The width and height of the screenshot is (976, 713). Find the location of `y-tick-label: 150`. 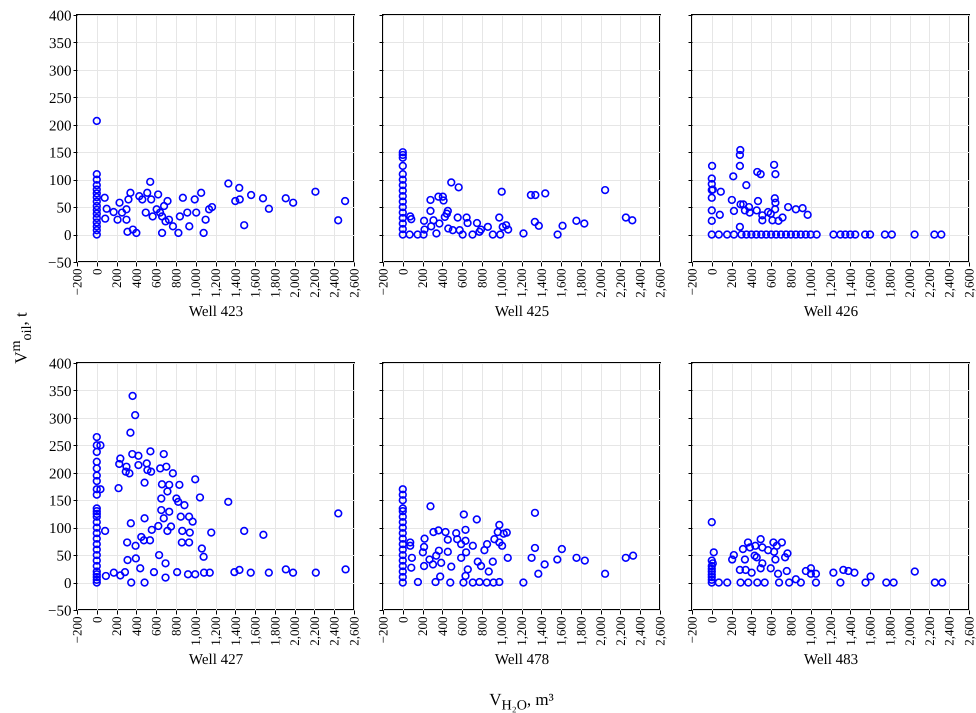

y-tick-label: 150 is located at coordinates (60, 154).